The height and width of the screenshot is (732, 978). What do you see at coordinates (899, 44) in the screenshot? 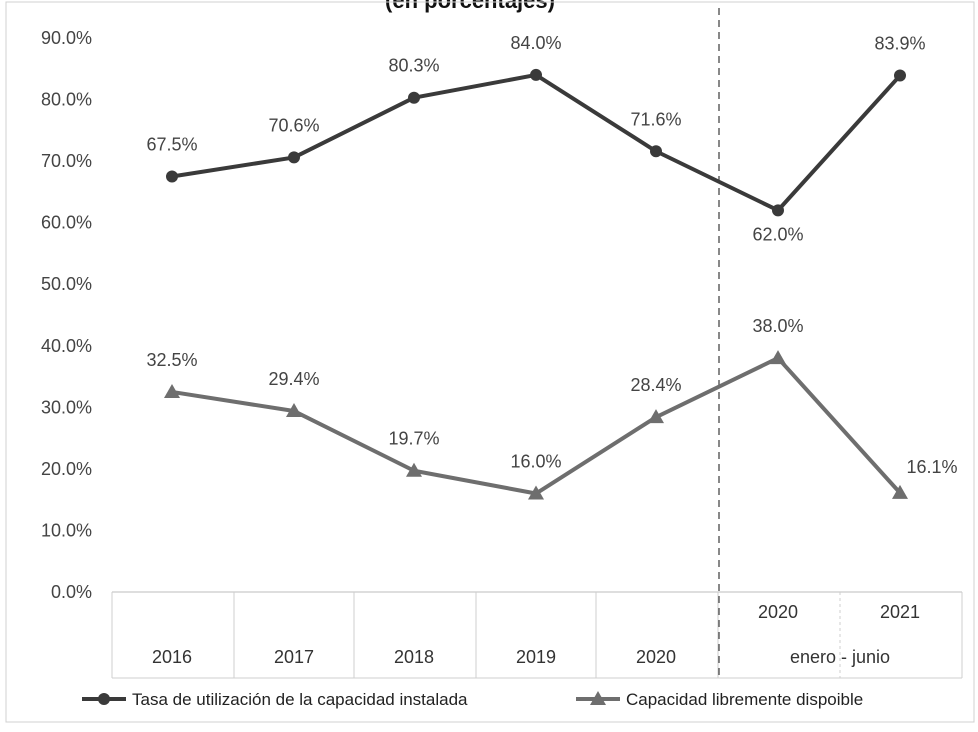
I see `data-label: 83.9%` at bounding box center [899, 44].